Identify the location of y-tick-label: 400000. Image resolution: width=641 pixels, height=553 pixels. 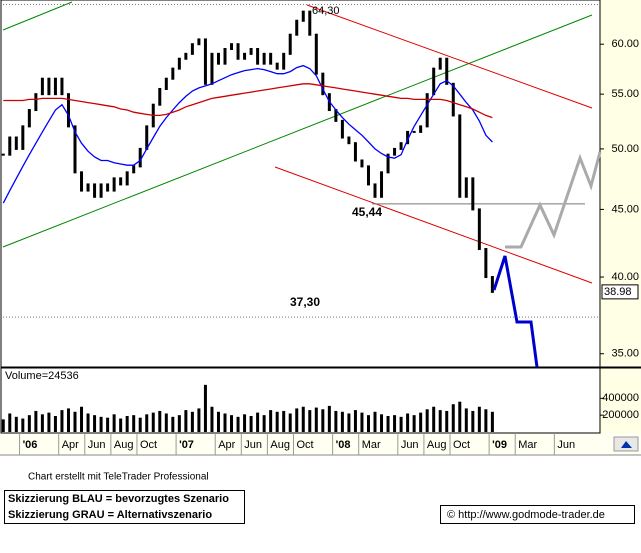
(620, 398).